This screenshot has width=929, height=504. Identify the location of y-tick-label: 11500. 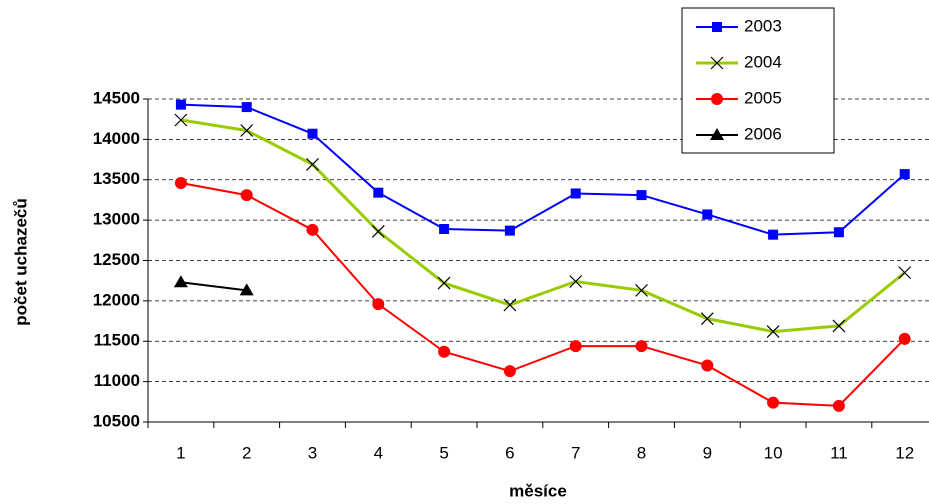
(117, 340).